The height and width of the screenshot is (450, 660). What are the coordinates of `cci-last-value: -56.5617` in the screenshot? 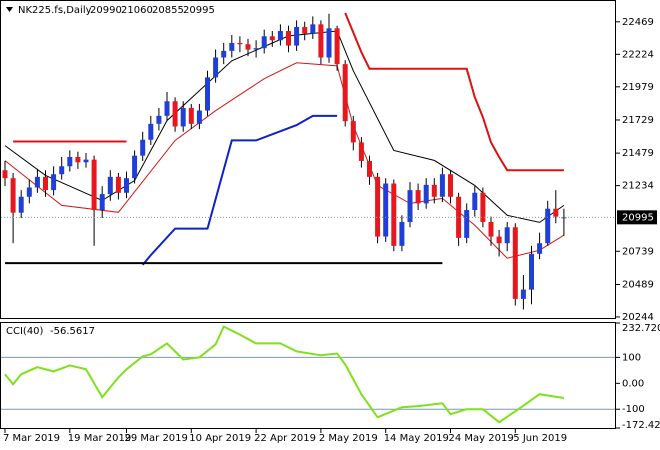 It's located at (72, 331).